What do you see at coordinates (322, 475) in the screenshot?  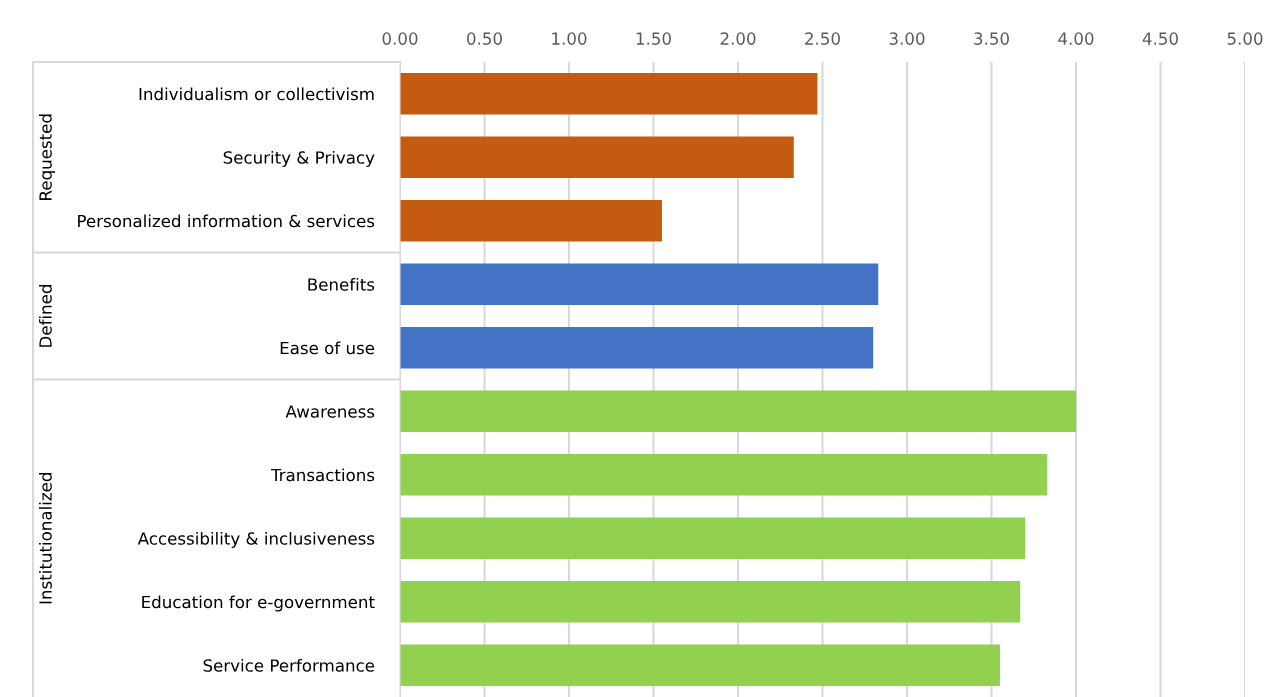 I see `y-tick-label: Transactions` at bounding box center [322, 475].